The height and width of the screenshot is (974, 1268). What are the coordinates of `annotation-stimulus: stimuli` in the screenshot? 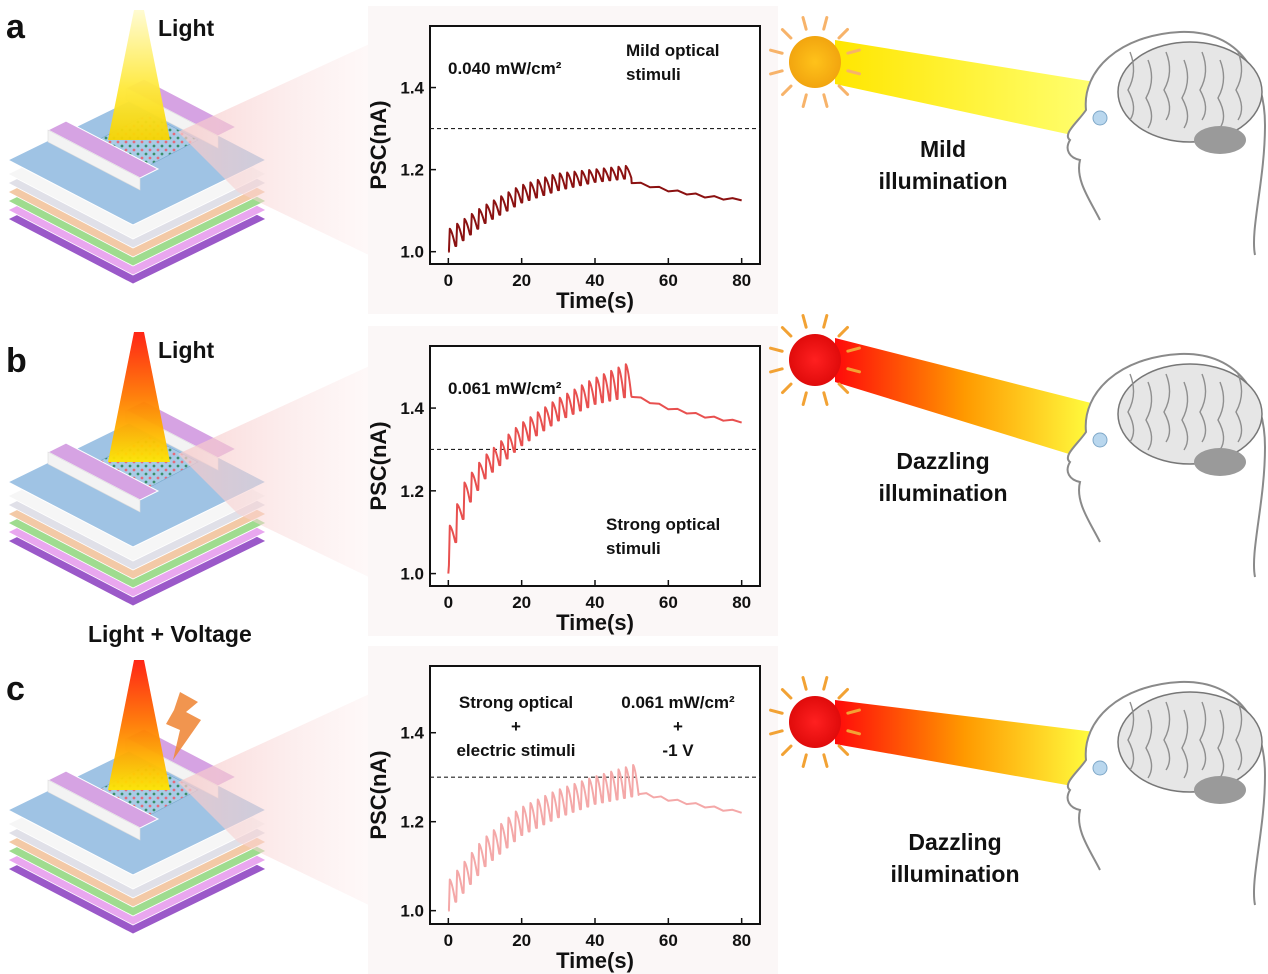 It's located at (633, 548).